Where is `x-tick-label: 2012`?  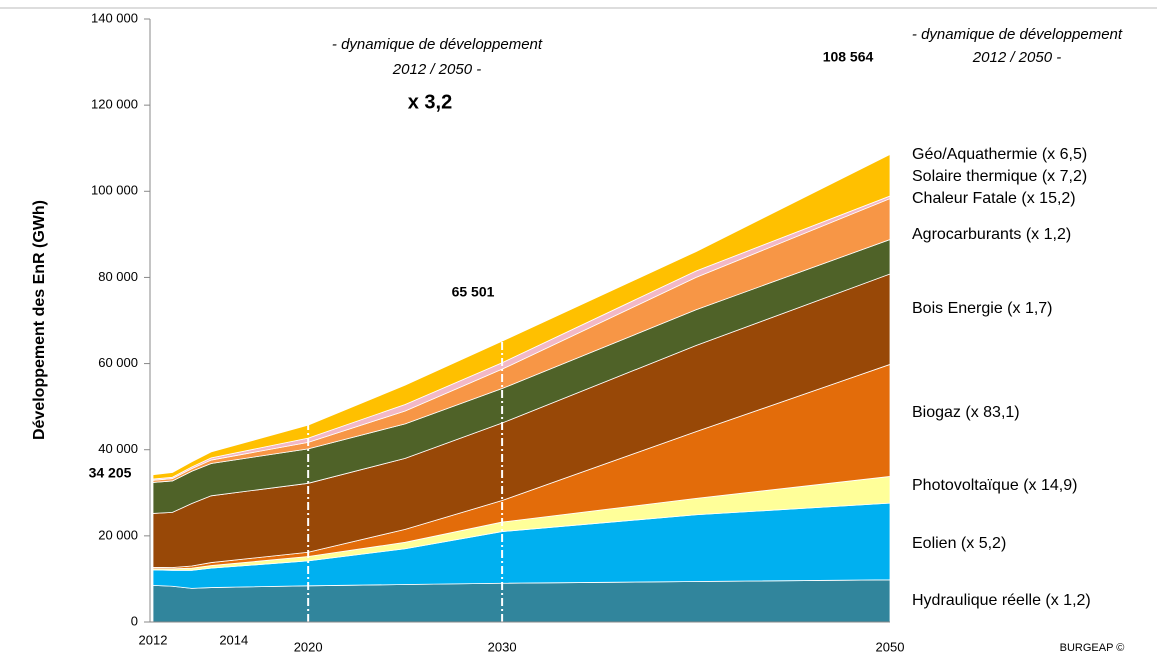
x-tick-label: 2012 is located at coordinates (153, 639).